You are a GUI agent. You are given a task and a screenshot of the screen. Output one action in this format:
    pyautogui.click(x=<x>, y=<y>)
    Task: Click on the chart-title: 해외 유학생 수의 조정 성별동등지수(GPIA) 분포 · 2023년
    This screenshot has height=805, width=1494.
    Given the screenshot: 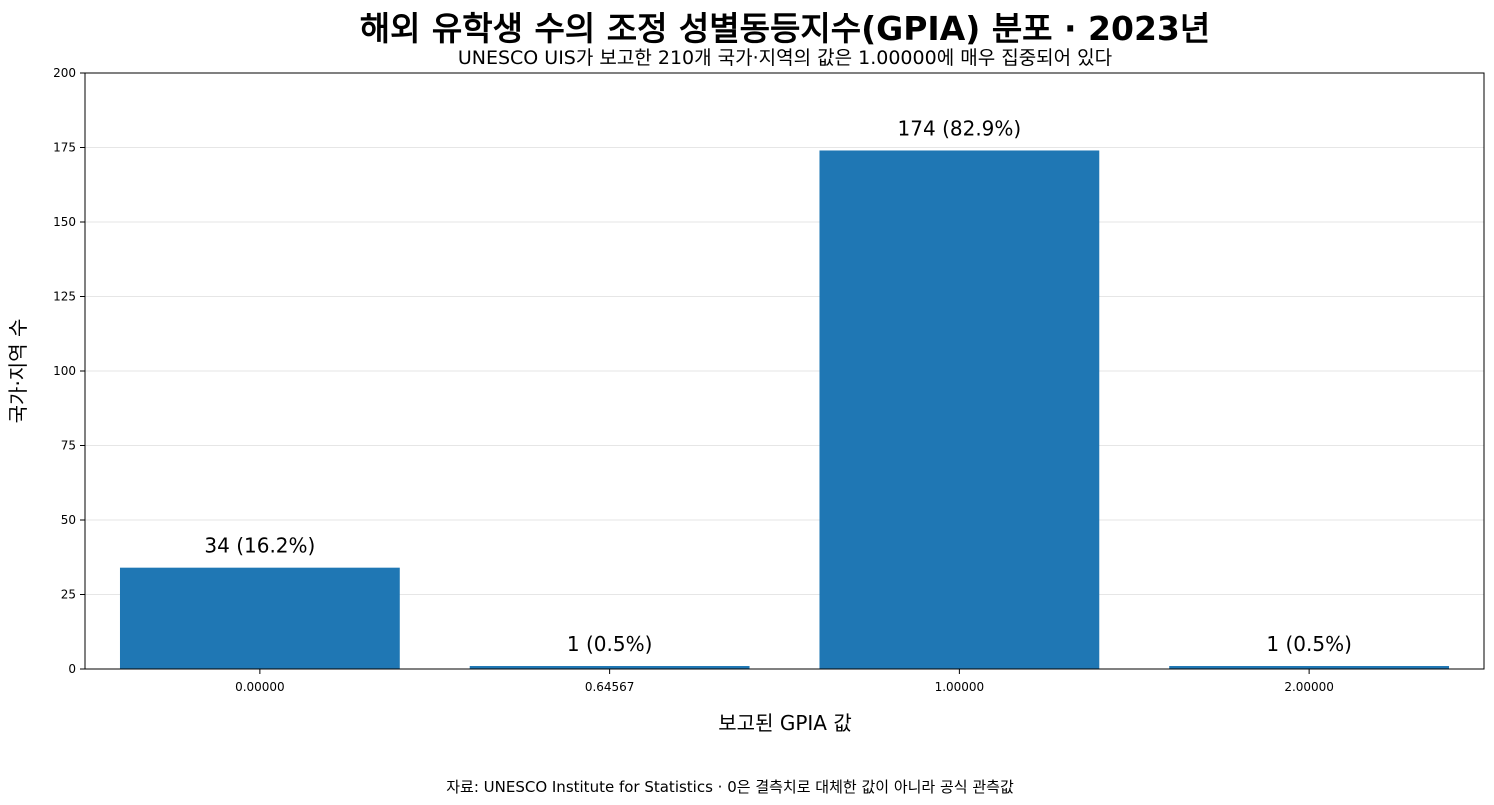 What is the action you would take?
    pyautogui.click(x=785, y=28)
    